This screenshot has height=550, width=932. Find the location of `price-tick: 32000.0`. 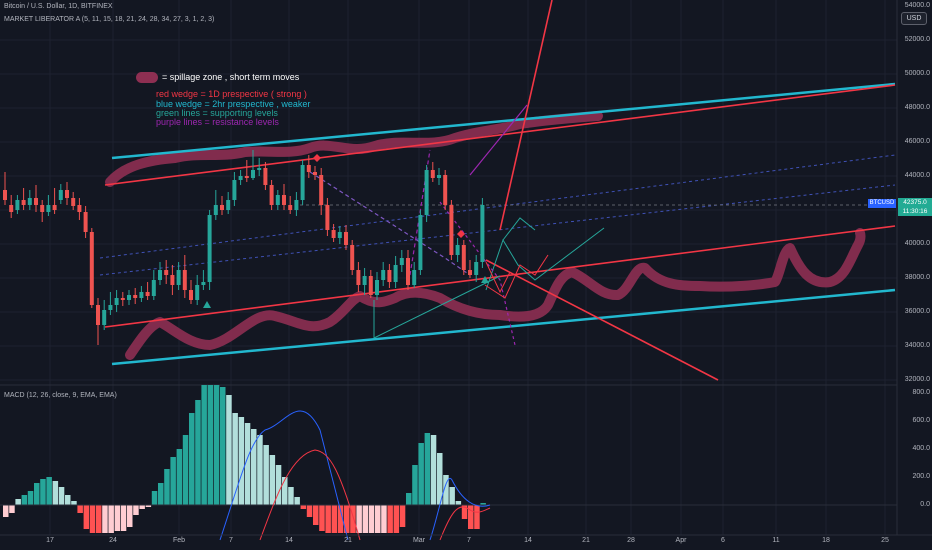

price-tick: 32000.0 is located at coordinates (917, 379).